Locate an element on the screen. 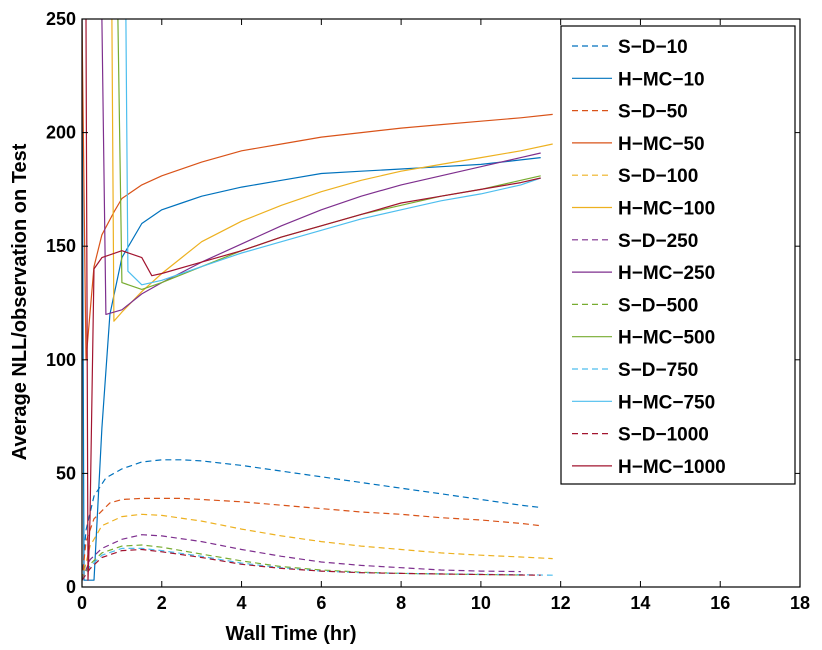 The height and width of the screenshot is (650, 822). x-axis-title: Wall Time (hr) is located at coordinates (290, 634).